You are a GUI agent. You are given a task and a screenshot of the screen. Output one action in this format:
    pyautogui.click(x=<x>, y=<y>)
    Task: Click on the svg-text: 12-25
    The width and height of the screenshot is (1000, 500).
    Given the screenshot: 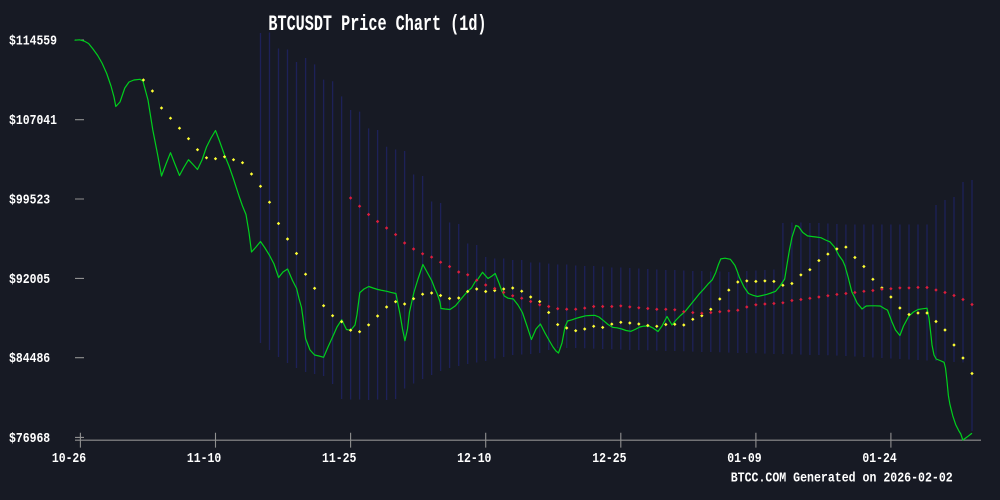 What is the action you would take?
    pyautogui.click(x=609, y=458)
    